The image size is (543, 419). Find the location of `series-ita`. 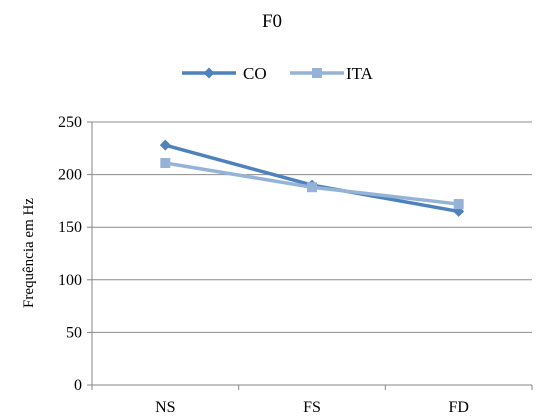

series-ita is located at coordinates (312, 184).